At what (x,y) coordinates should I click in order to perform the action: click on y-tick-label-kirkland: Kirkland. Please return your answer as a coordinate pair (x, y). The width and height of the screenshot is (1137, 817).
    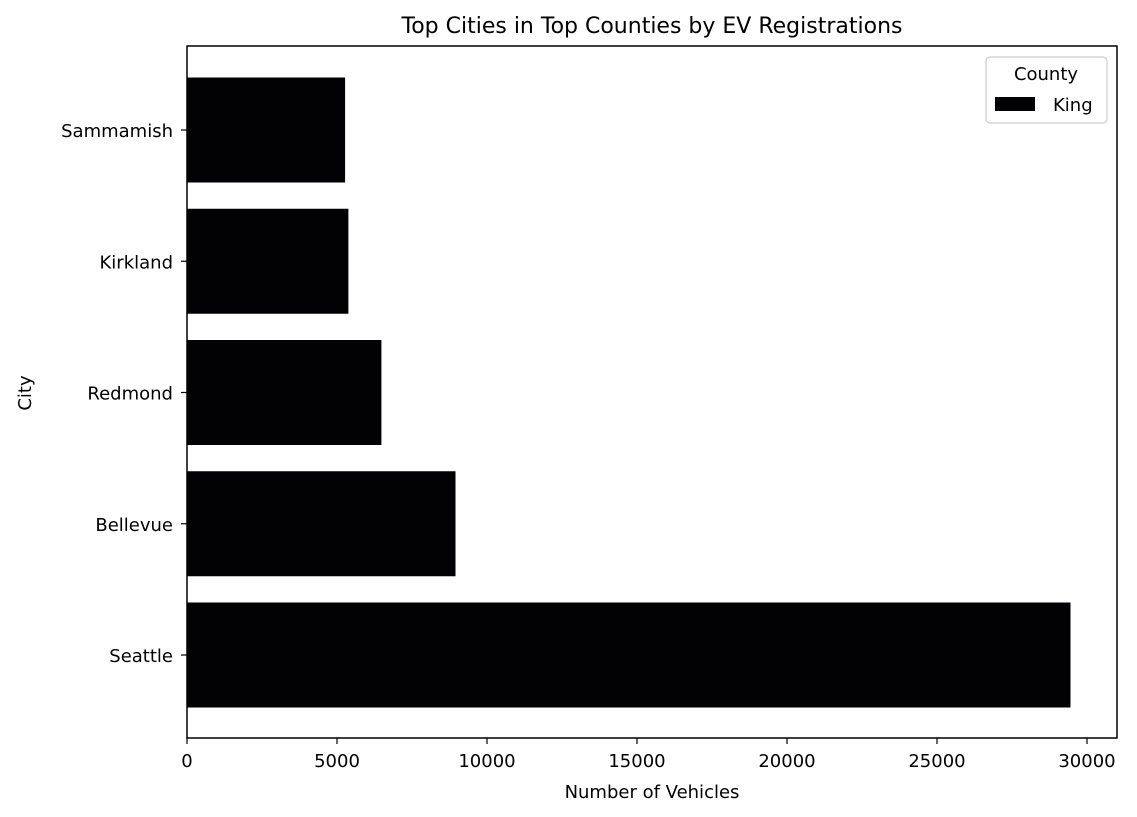
    Looking at the image, I should click on (137, 262).